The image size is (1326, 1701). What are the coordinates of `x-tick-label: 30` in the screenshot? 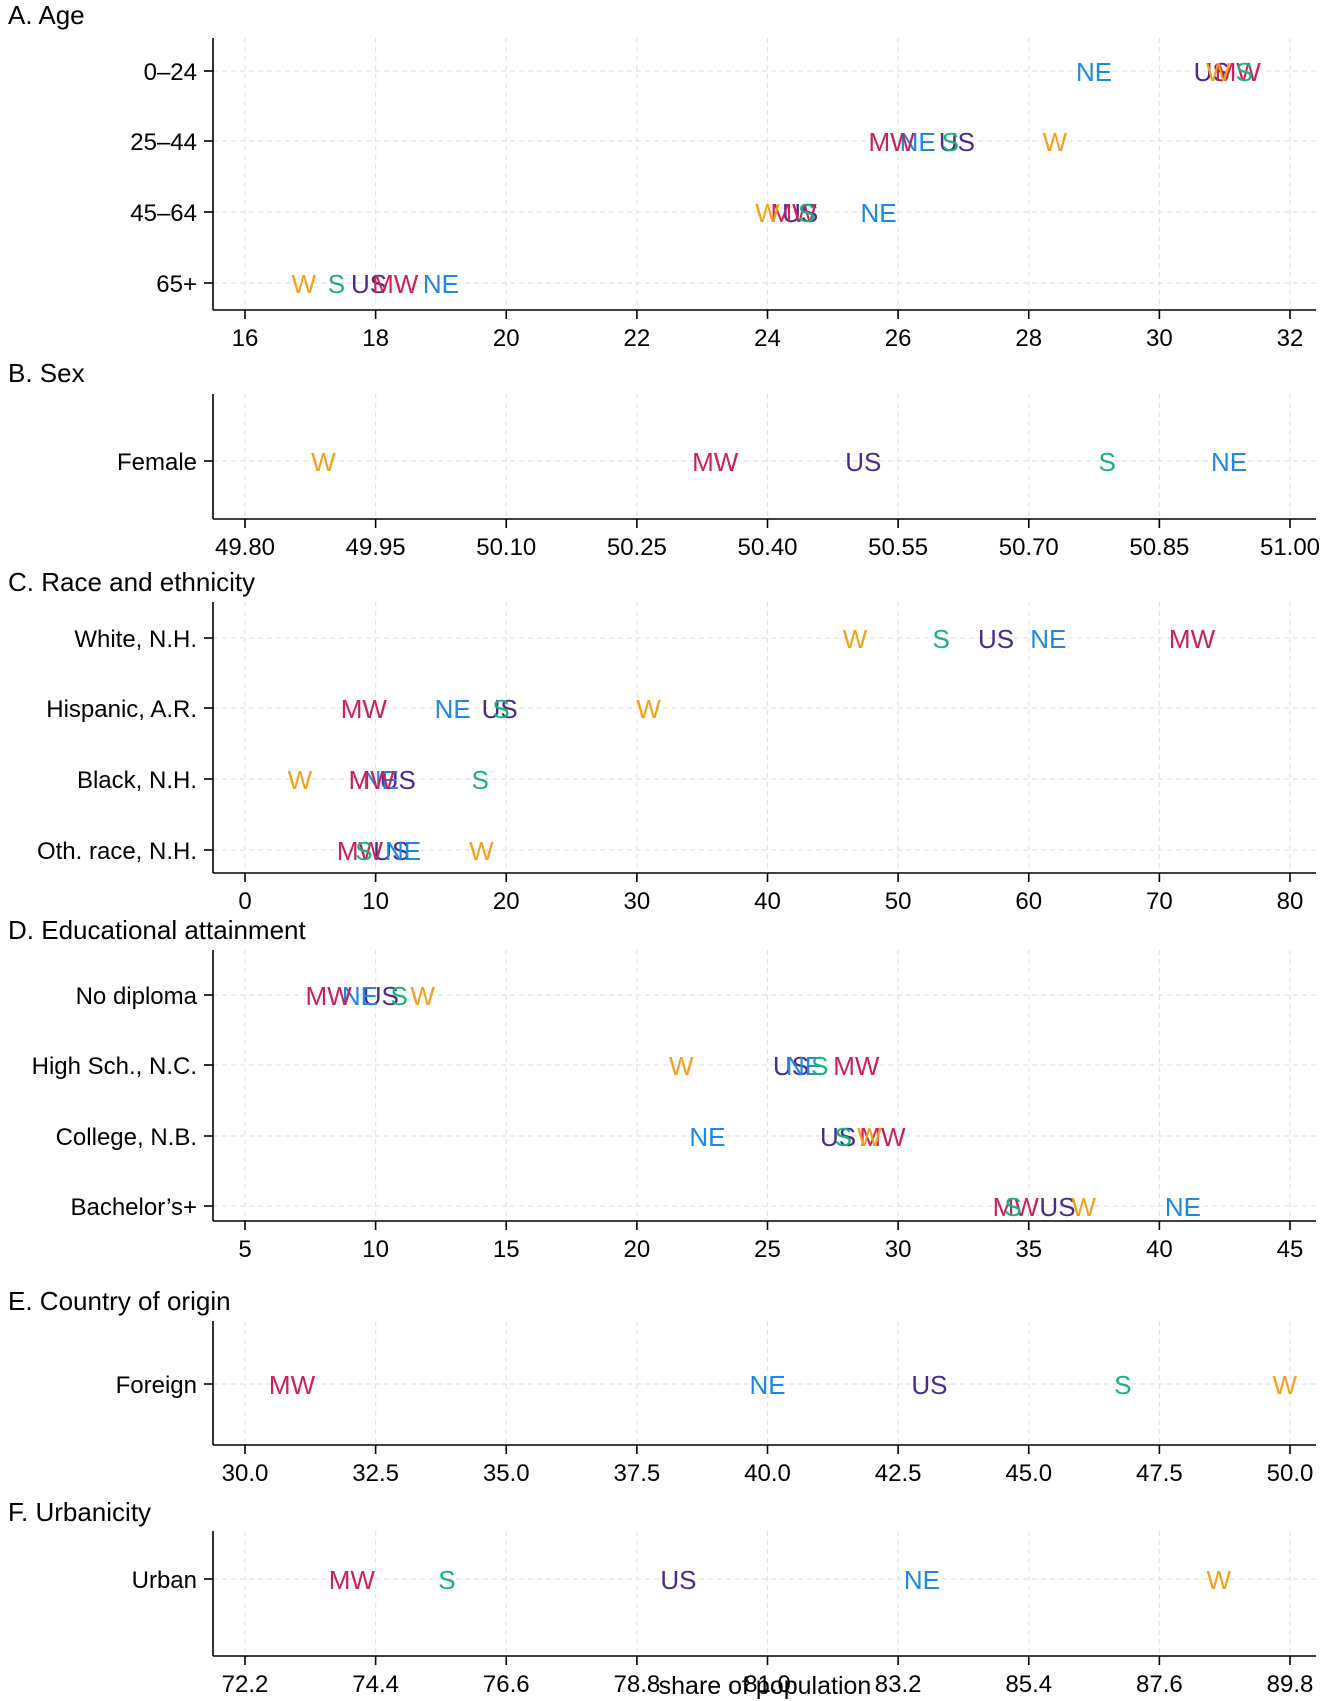 It's located at (637, 901).